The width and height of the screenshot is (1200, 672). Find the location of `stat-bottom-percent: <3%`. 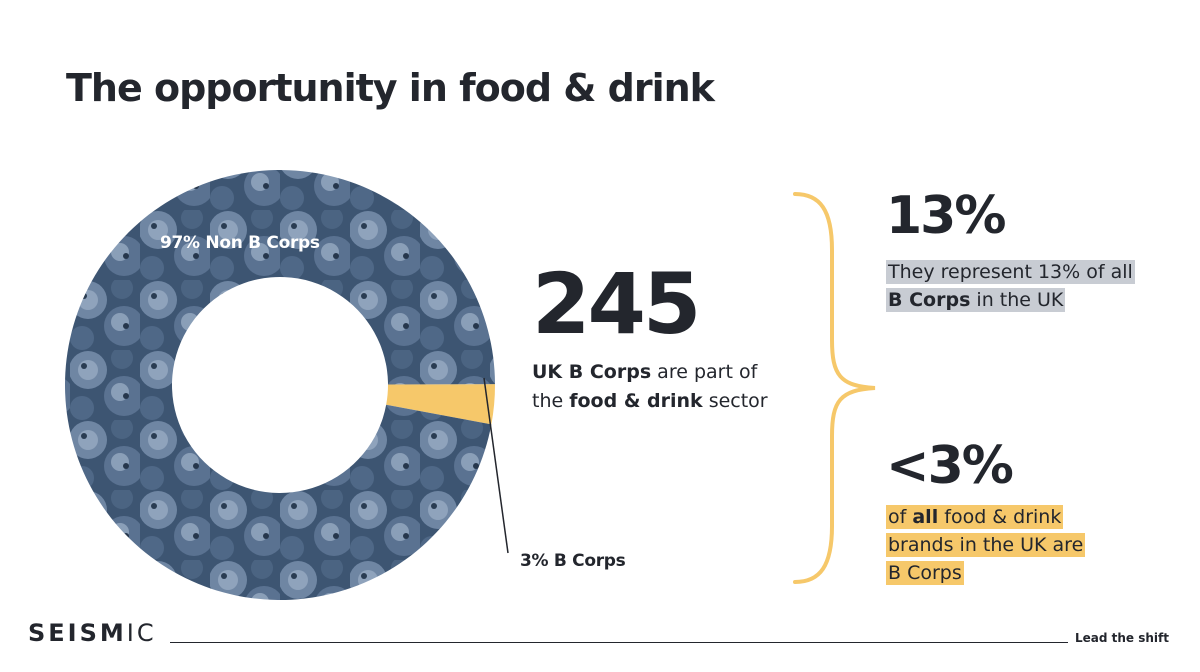

stat-bottom-percent: <3% is located at coordinates (950, 466).